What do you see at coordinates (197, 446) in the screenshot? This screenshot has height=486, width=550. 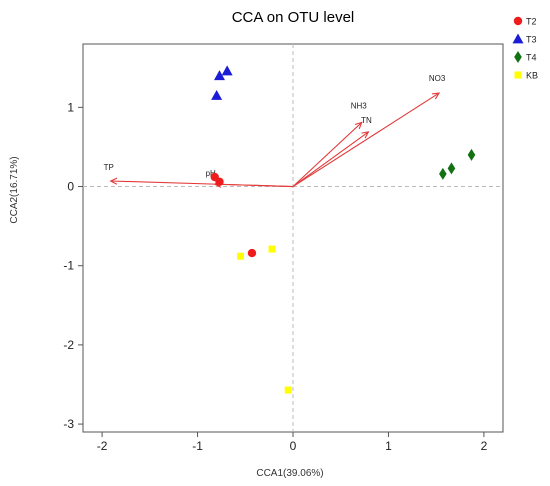 I see `x-tick-label: -1` at bounding box center [197, 446].